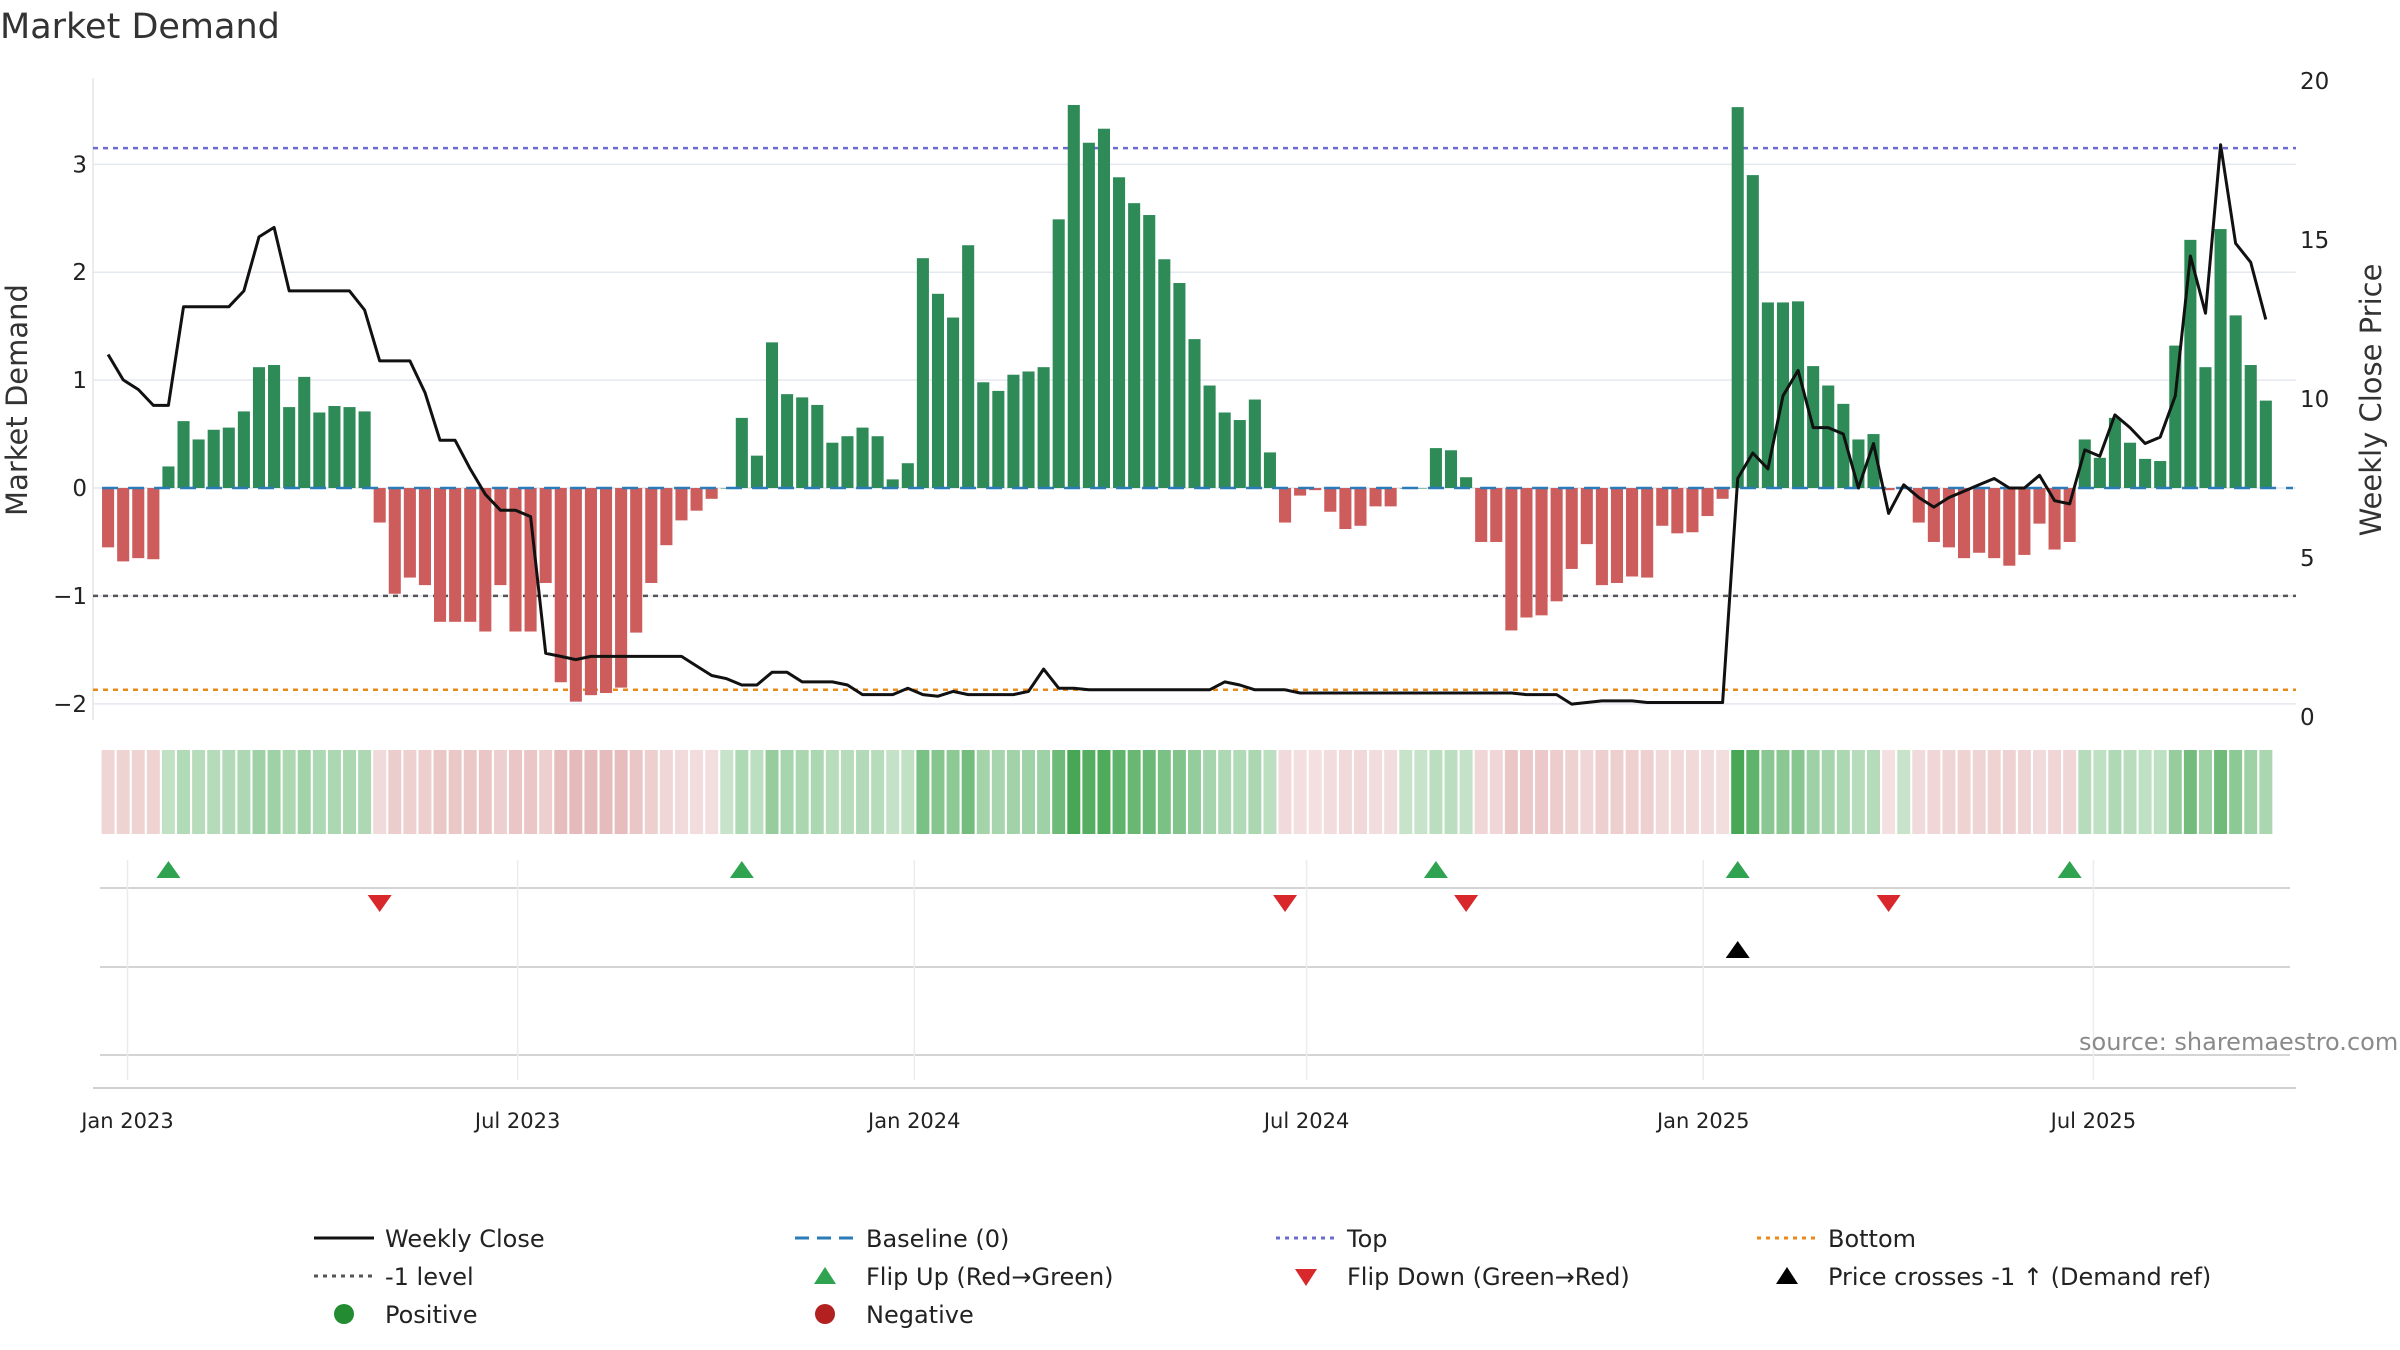 This screenshot has width=2400, height=1350. I want to click on flip-up-marker, so click(1737, 869).